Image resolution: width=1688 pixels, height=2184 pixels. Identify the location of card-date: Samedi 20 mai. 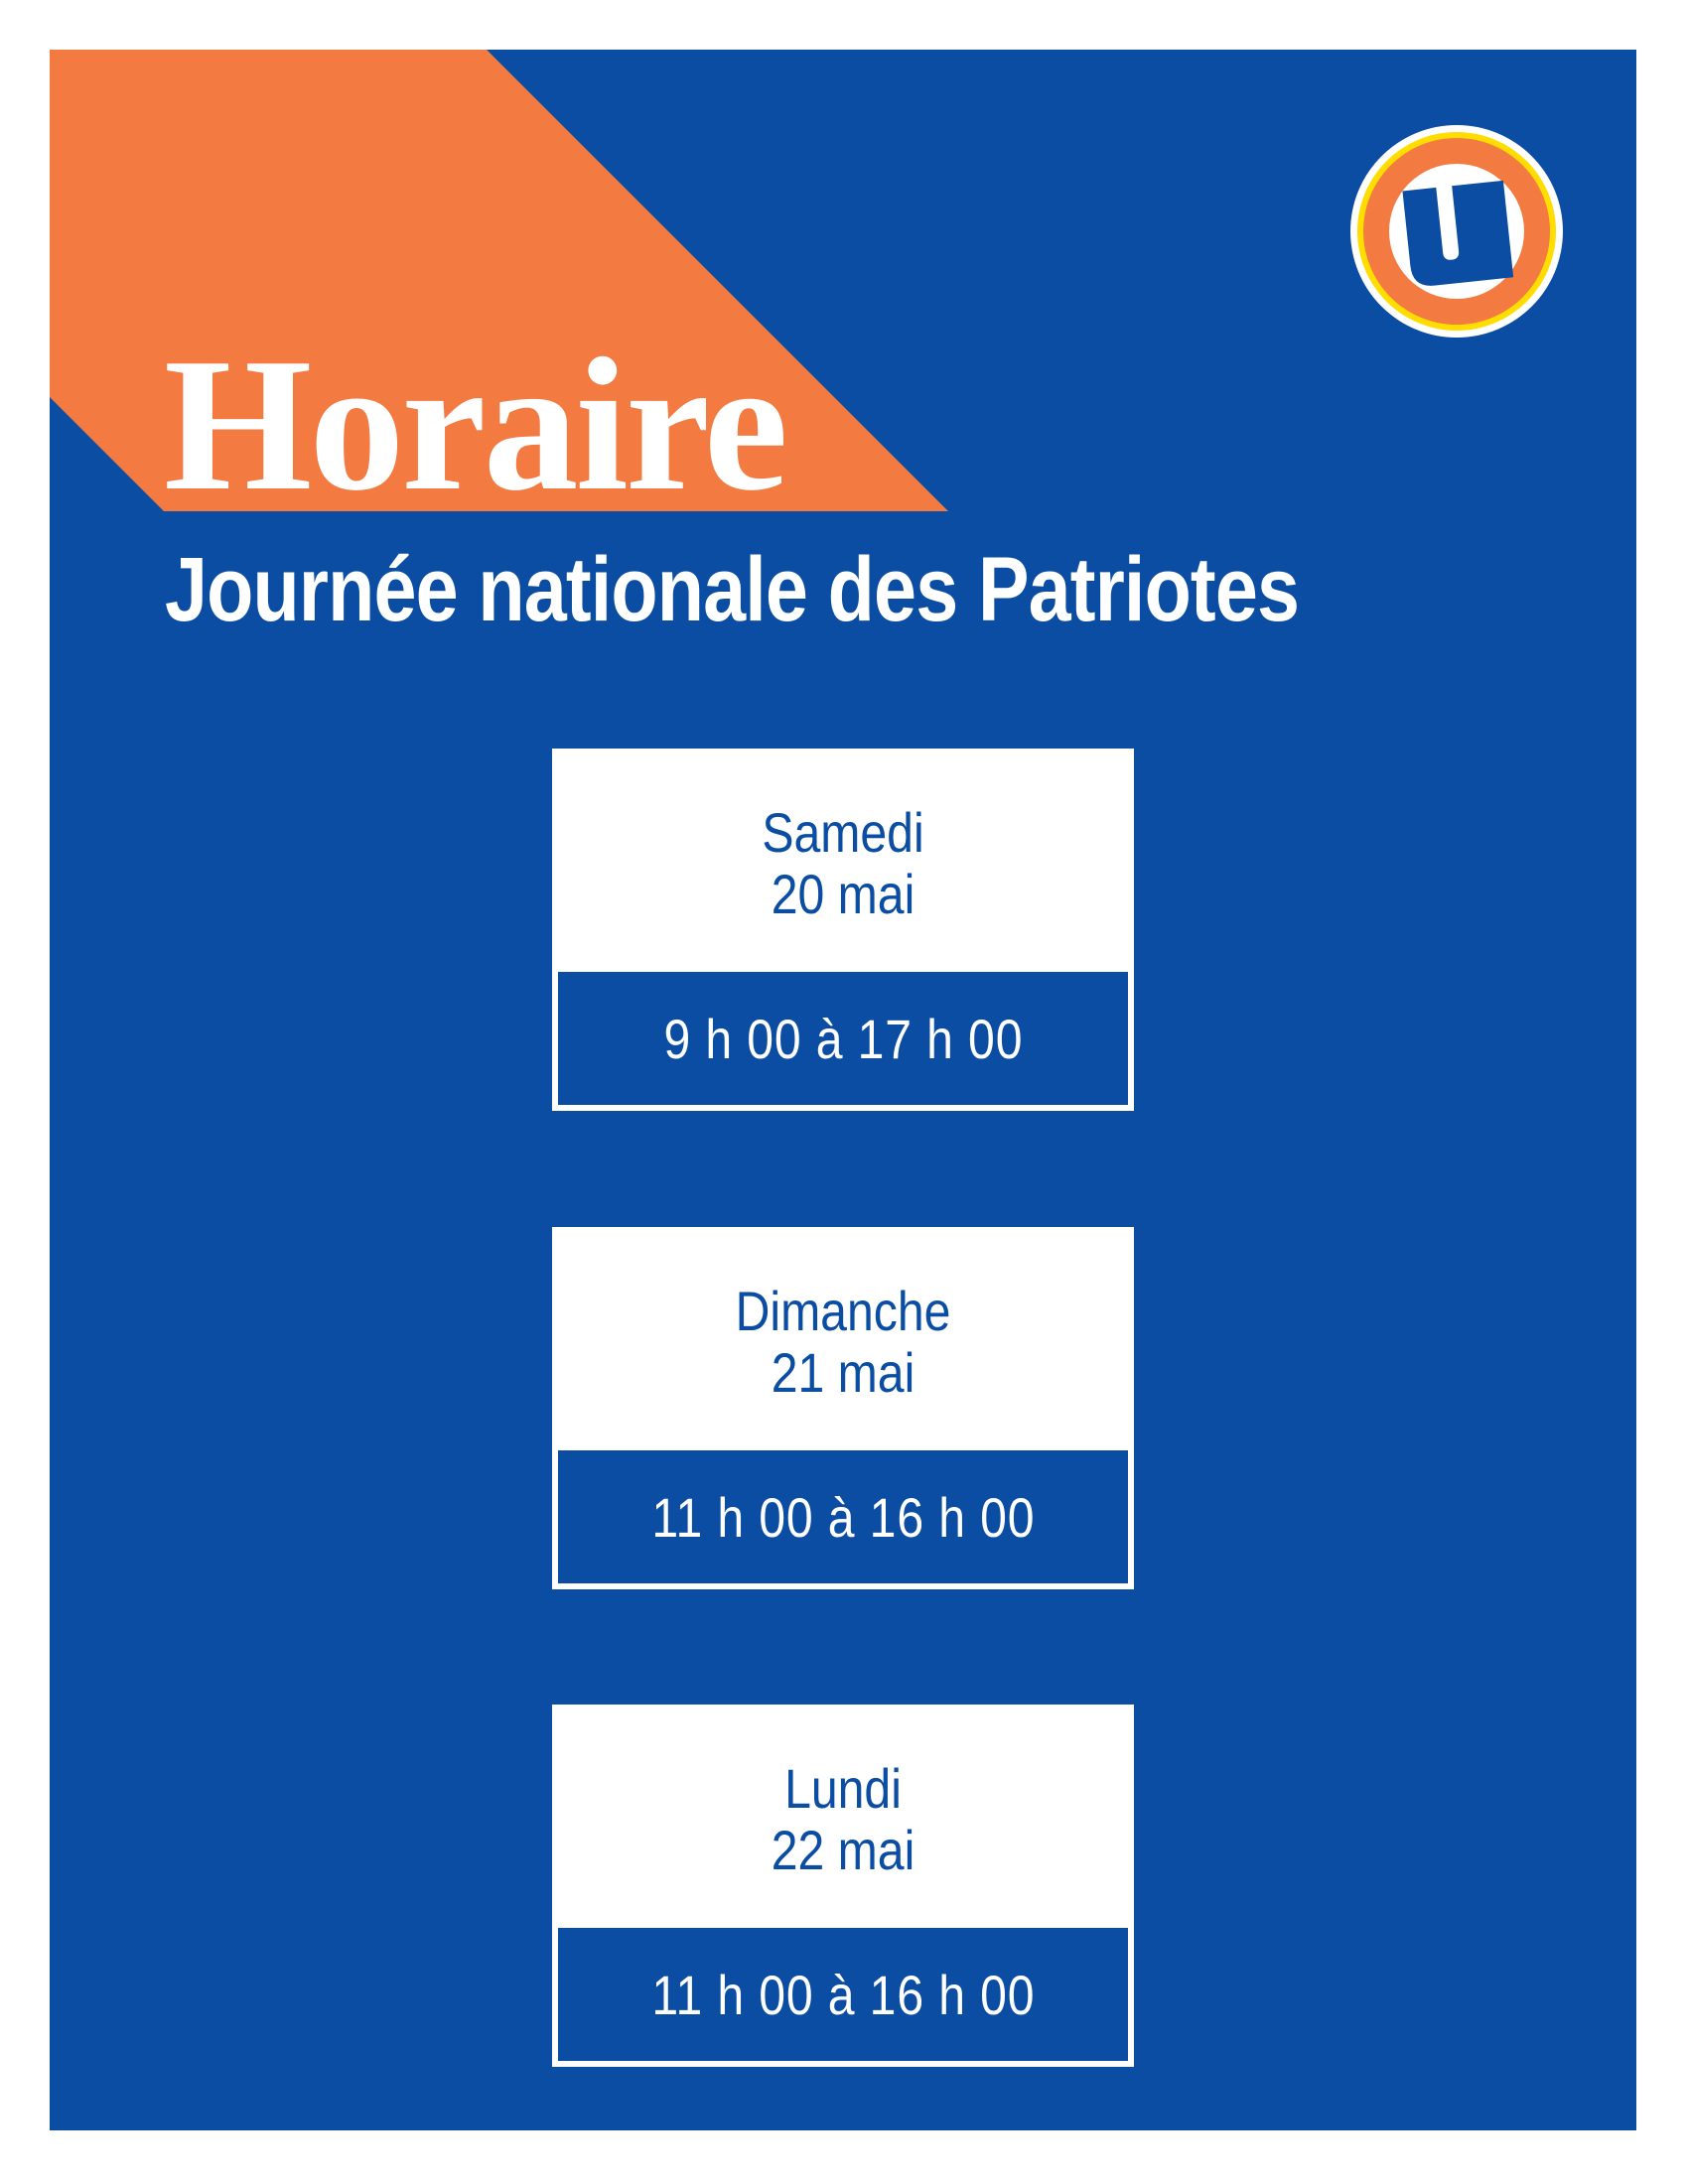
(843, 863).